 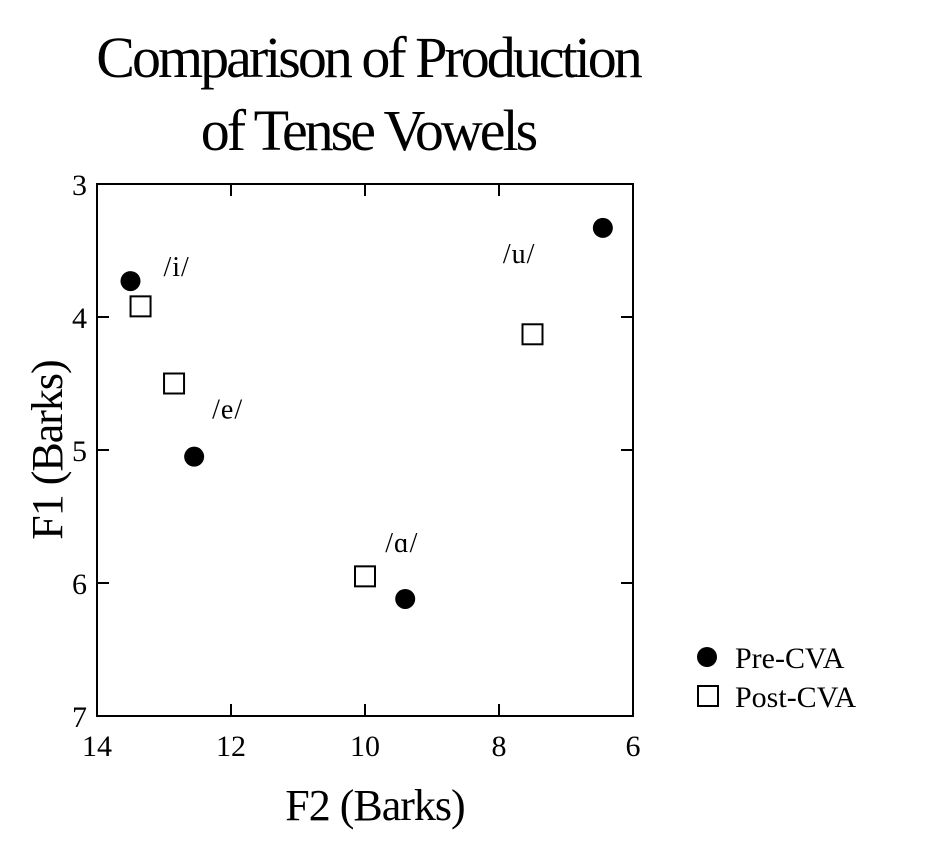 What do you see at coordinates (519, 254) in the screenshot?
I see `vowel-label: /u/` at bounding box center [519, 254].